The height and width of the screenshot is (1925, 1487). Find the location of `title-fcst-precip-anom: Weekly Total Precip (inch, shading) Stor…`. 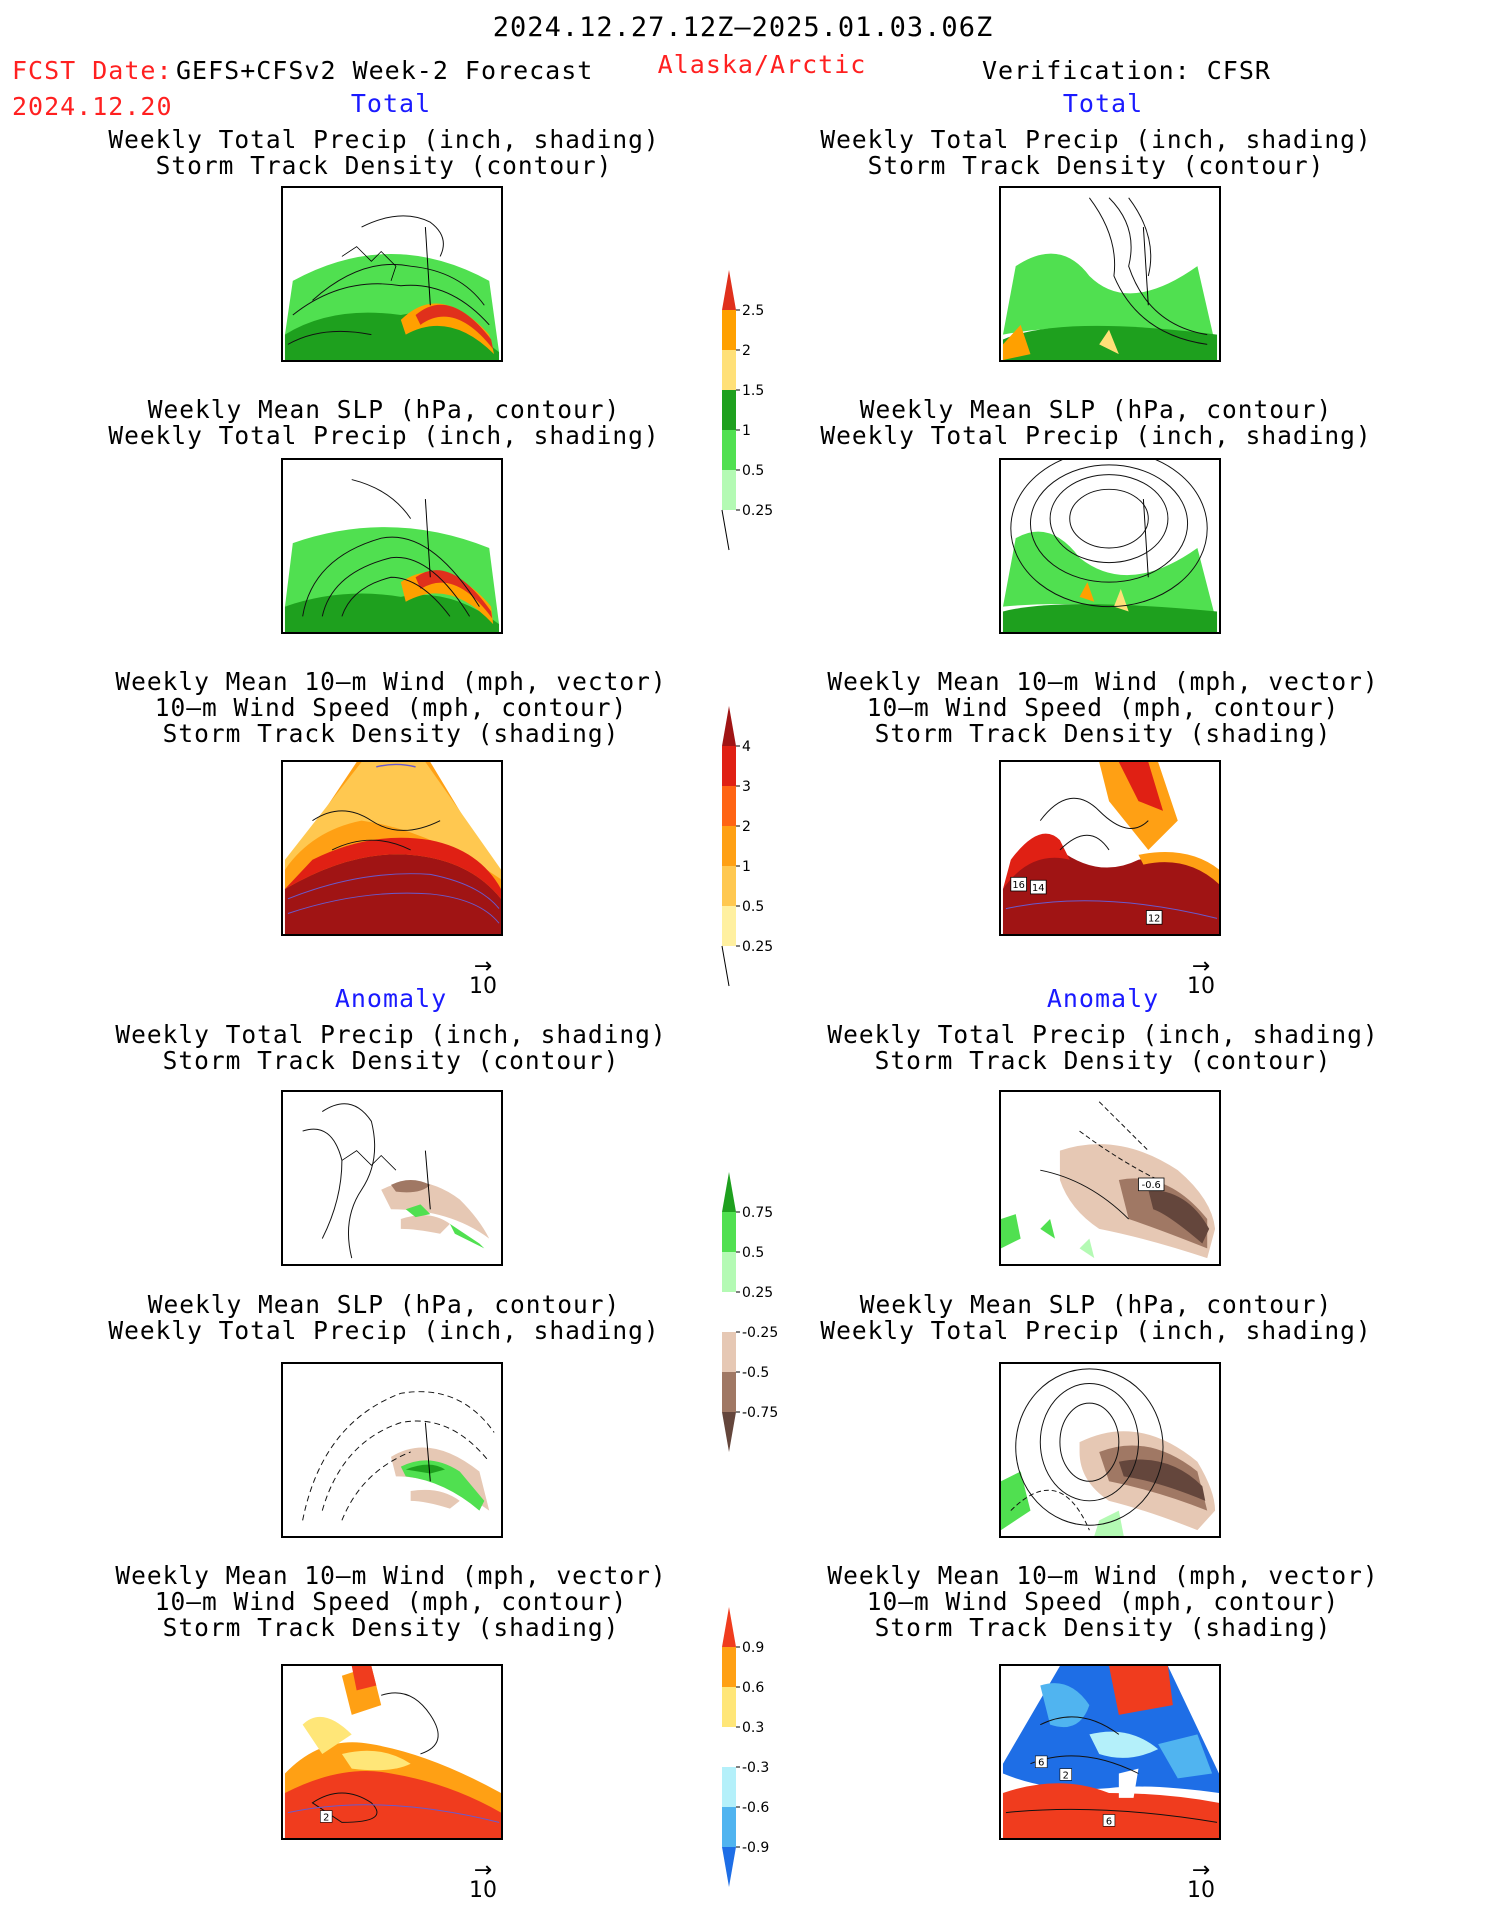

title-fcst-precip-anom: Weekly Total Precip (inch, shading) Stor… is located at coordinates (390, 1048).